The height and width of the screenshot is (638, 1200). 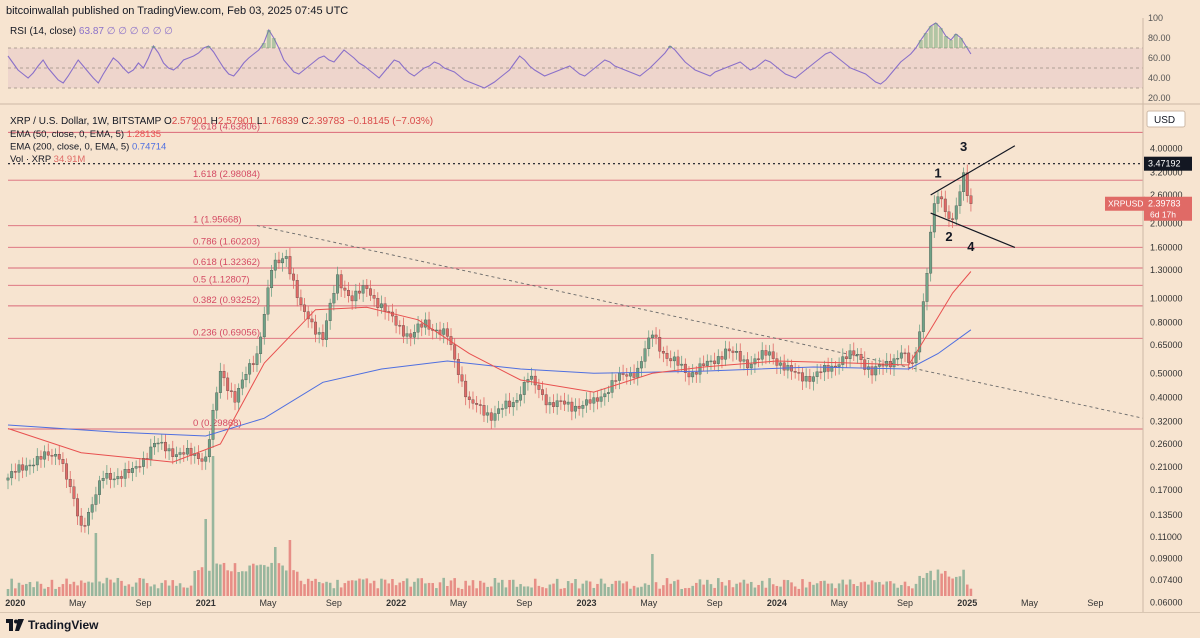 What do you see at coordinates (260, 121) in the screenshot?
I see `ohlc-key: L` at bounding box center [260, 121].